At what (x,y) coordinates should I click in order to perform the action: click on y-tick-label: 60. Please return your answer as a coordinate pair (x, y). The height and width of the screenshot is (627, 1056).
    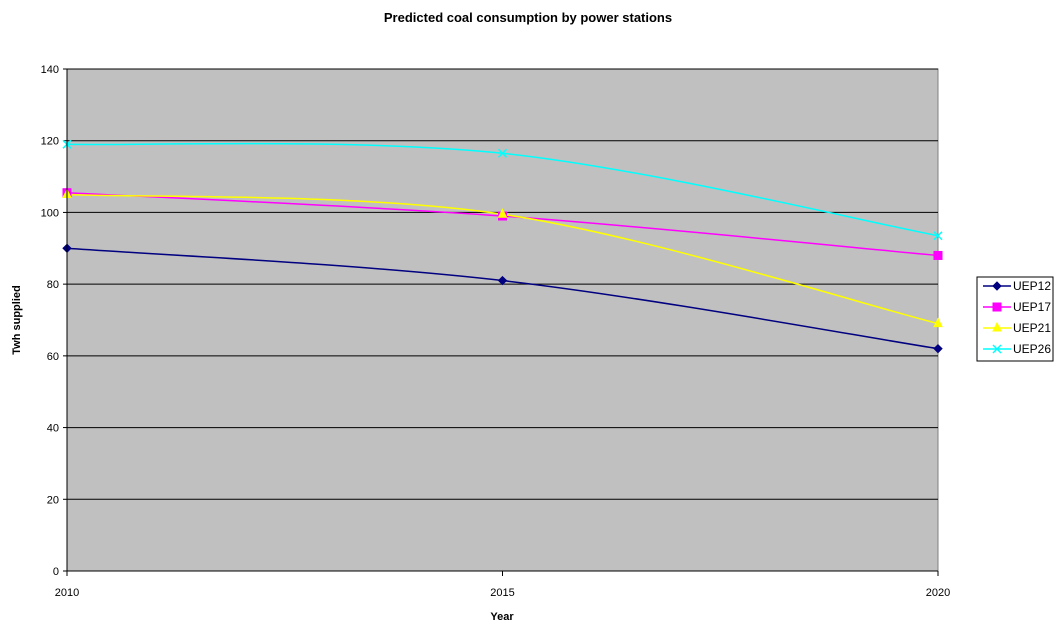
    Looking at the image, I should click on (53, 357).